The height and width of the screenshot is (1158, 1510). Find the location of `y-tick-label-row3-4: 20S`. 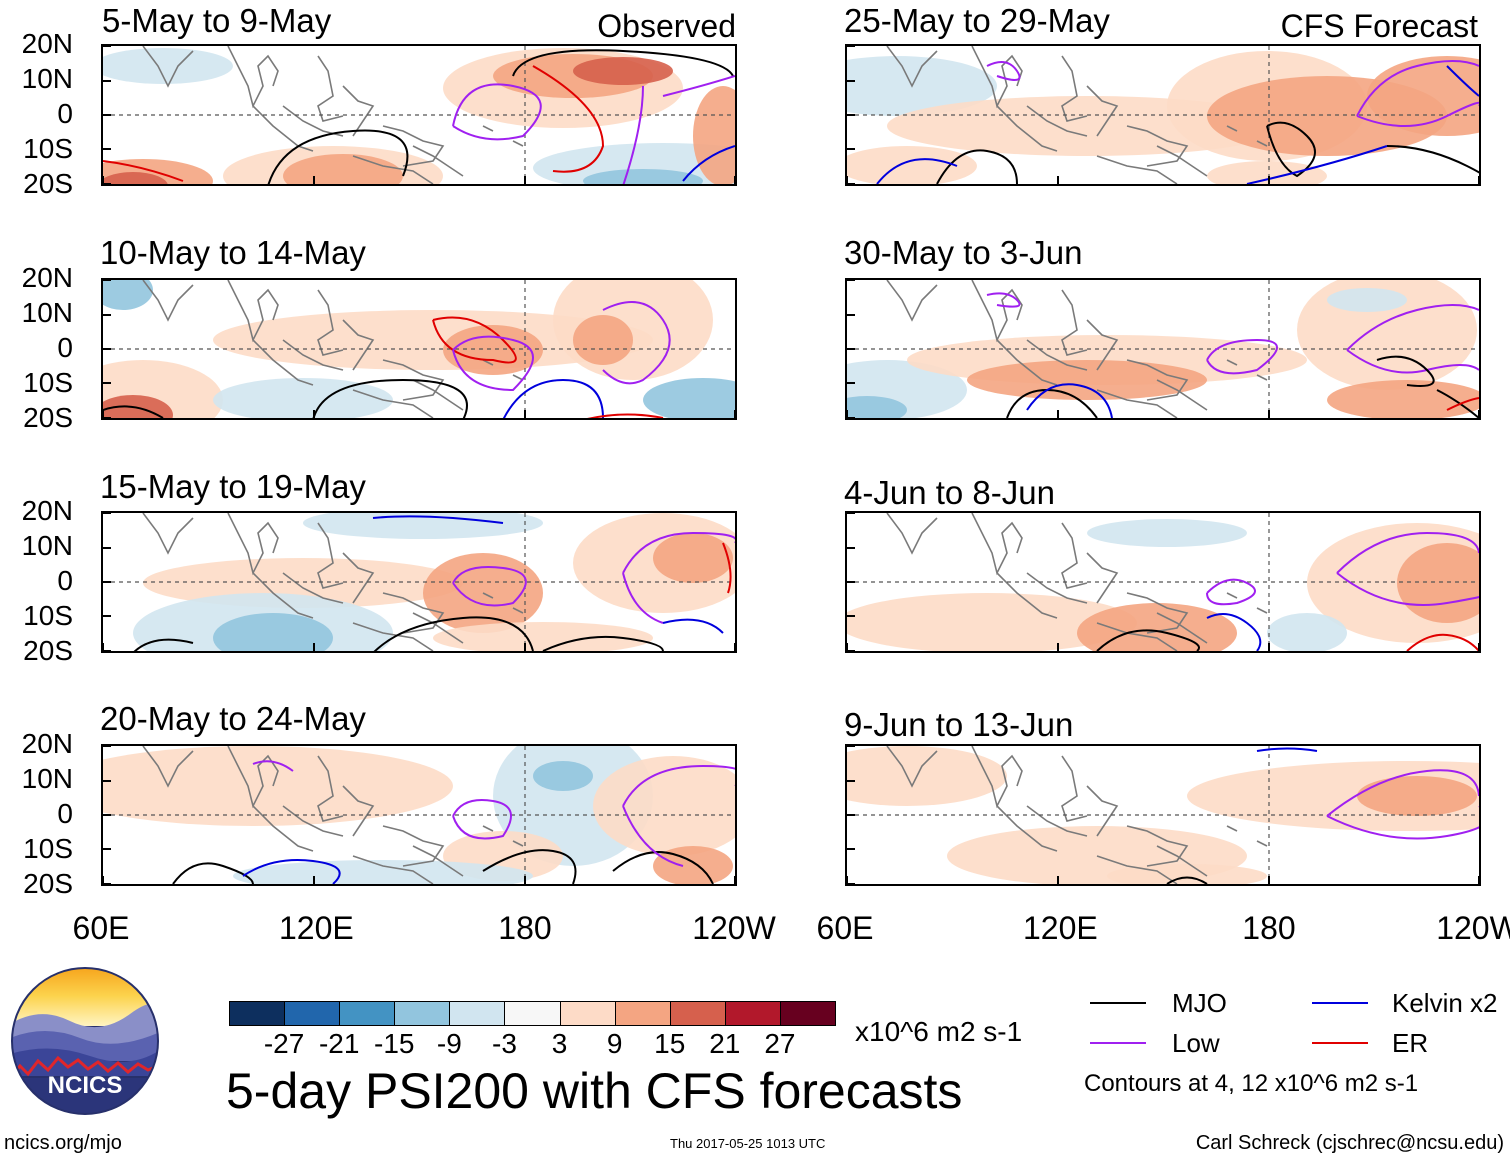

y-tick-label-row3-4: 20S is located at coordinates (48, 650).